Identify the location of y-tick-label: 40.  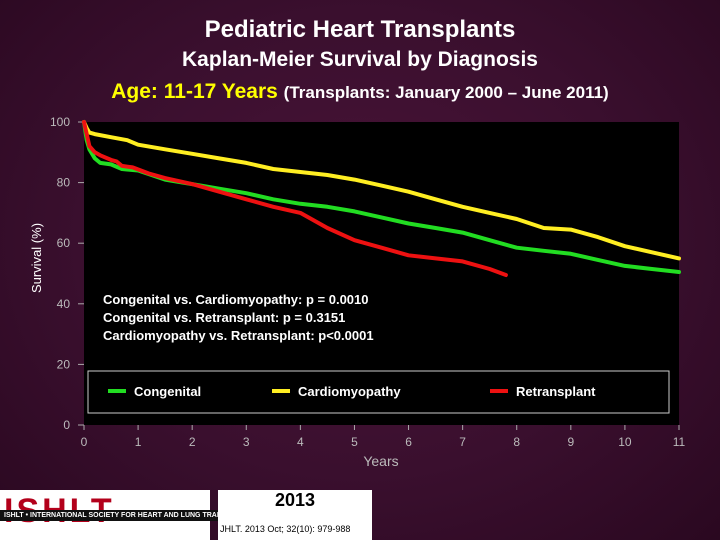
(64, 304).